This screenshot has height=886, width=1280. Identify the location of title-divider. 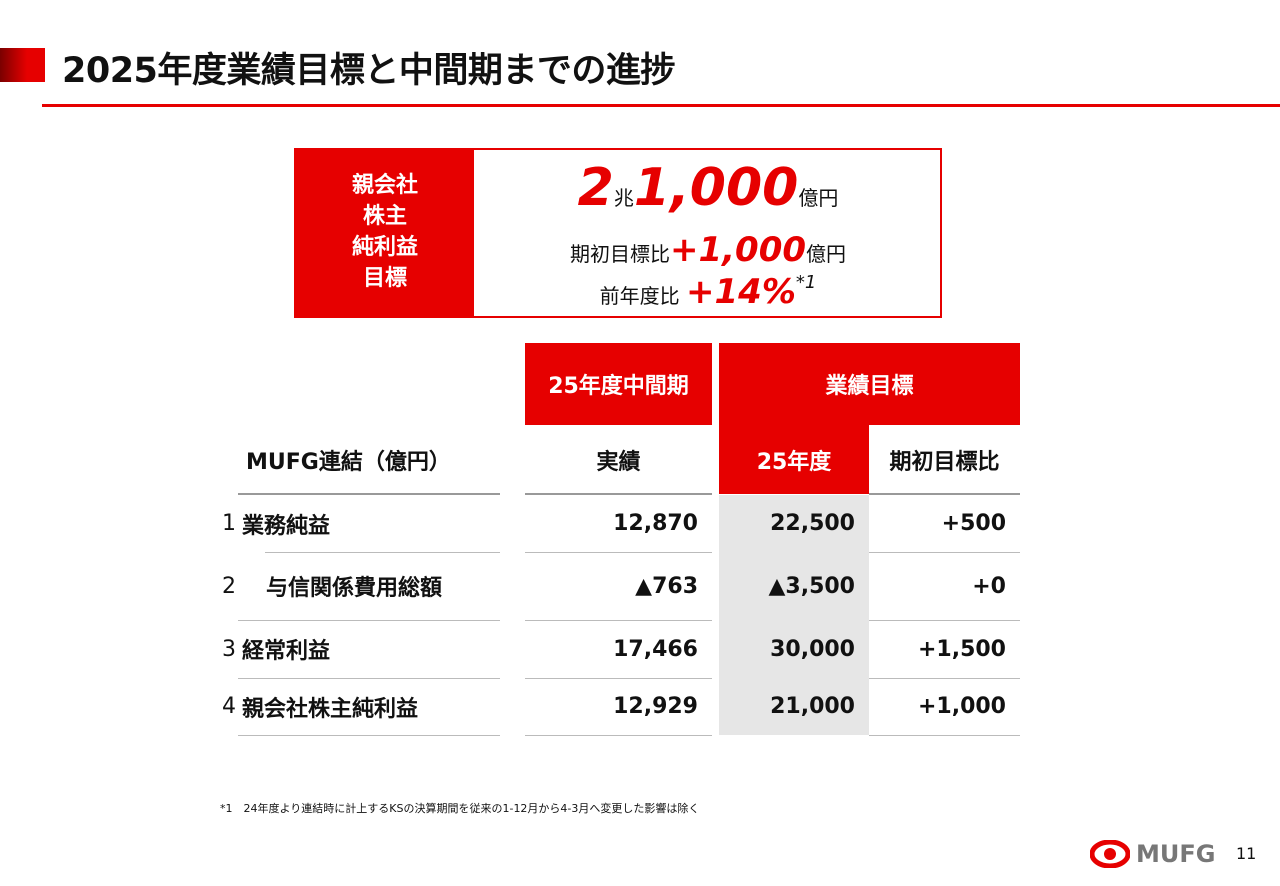
(661, 105).